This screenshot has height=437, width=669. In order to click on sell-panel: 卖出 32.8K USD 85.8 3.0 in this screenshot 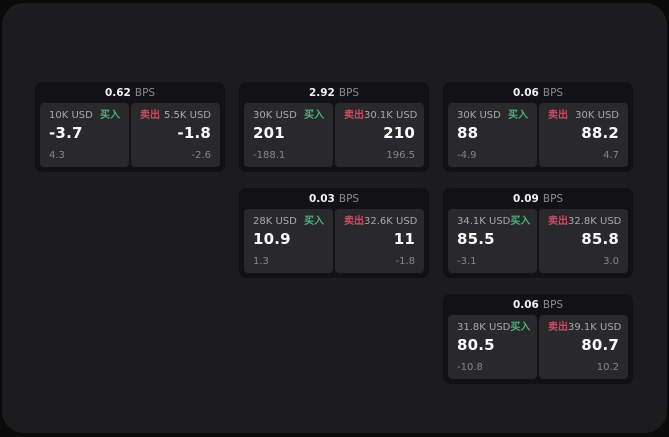, I will do `click(583, 241)`.